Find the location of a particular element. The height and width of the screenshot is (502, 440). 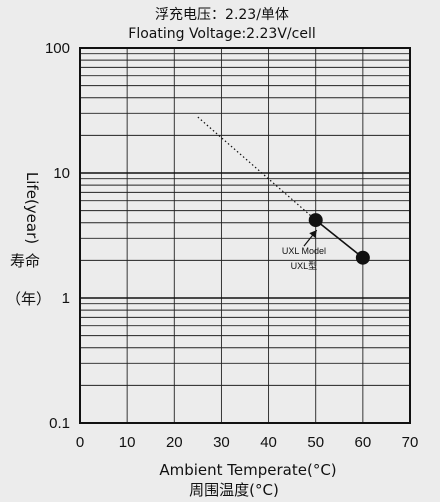

y-tick-label: 100 is located at coordinates (57, 48).